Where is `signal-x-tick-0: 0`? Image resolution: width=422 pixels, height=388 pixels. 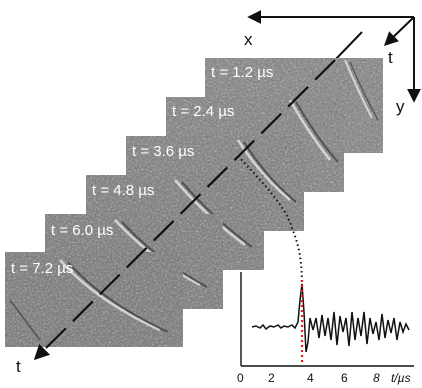 signal-x-tick-0: 0 is located at coordinates (240, 378).